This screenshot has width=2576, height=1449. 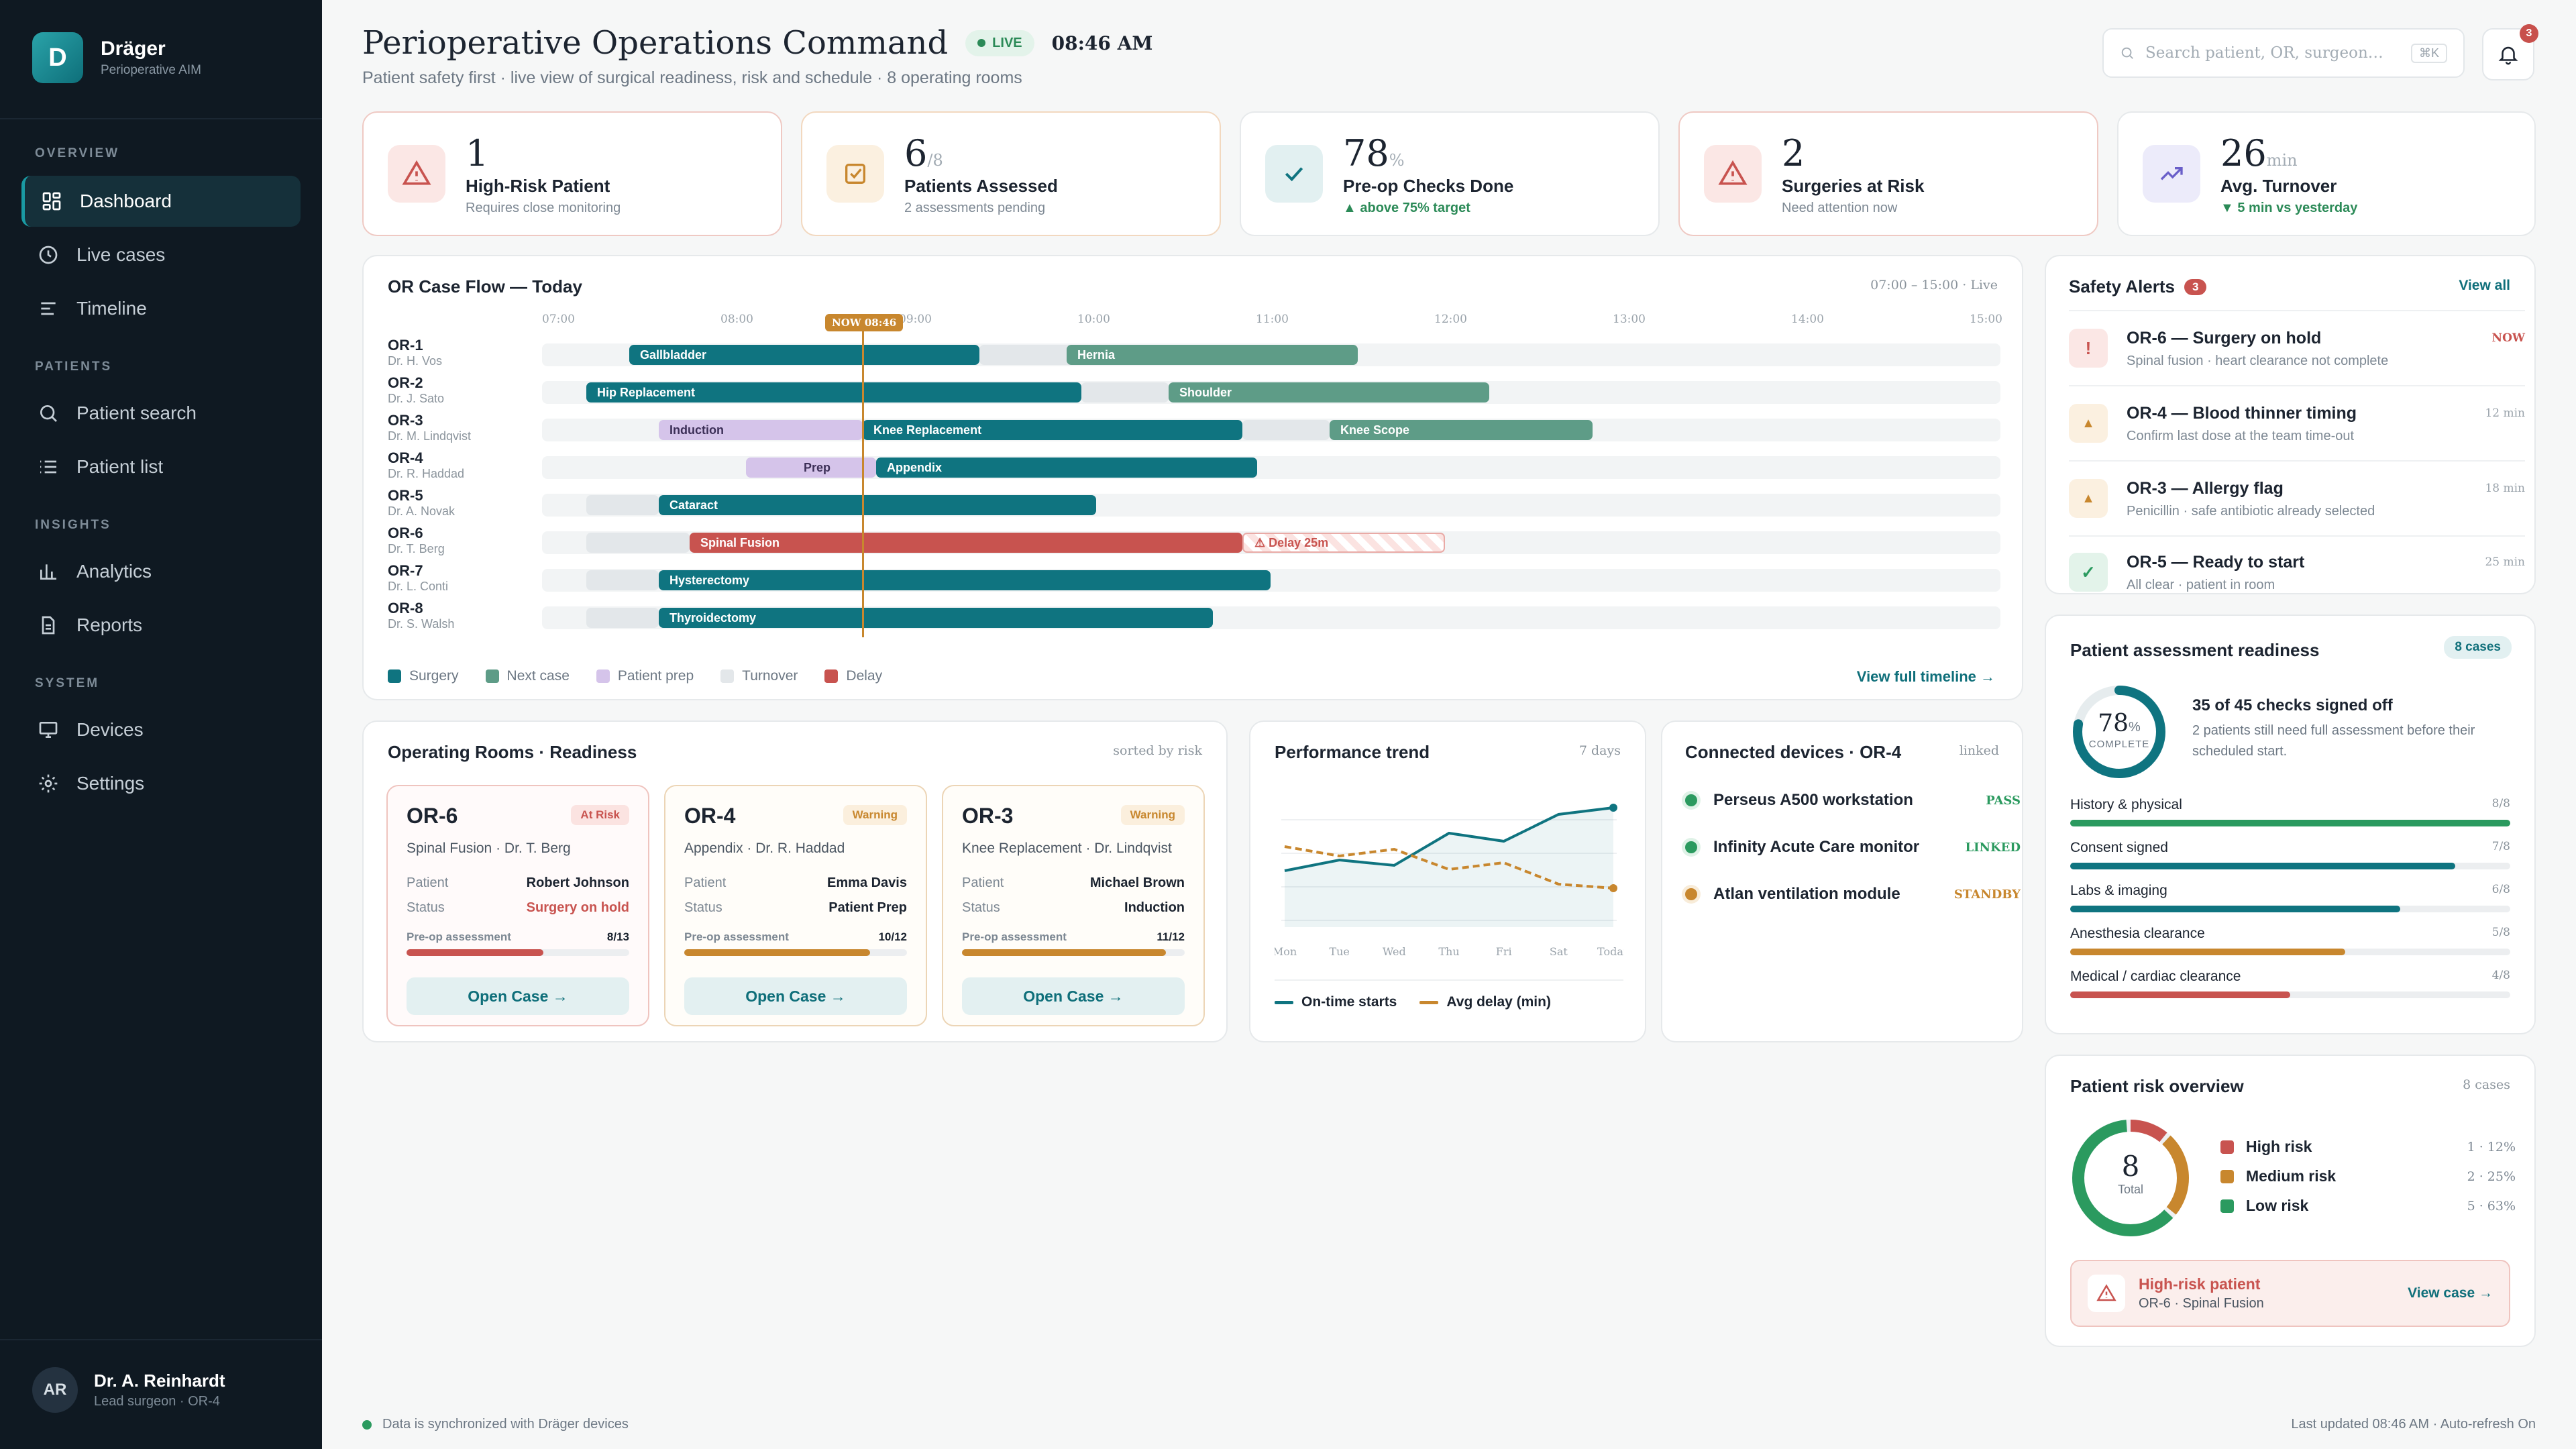 I want to click on room-status-row: Status Patient Prep, so click(x=795, y=908).